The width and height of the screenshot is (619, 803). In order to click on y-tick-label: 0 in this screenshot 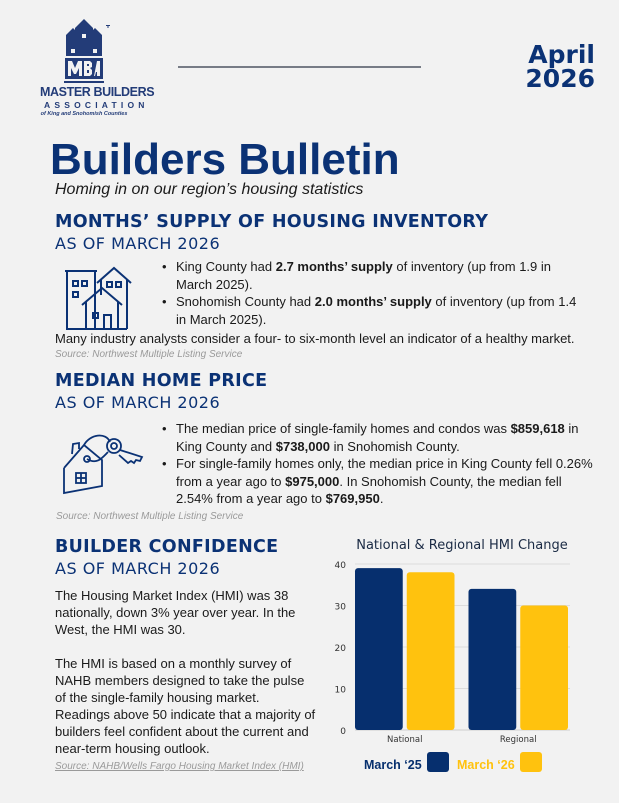, I will do `click(343, 732)`.